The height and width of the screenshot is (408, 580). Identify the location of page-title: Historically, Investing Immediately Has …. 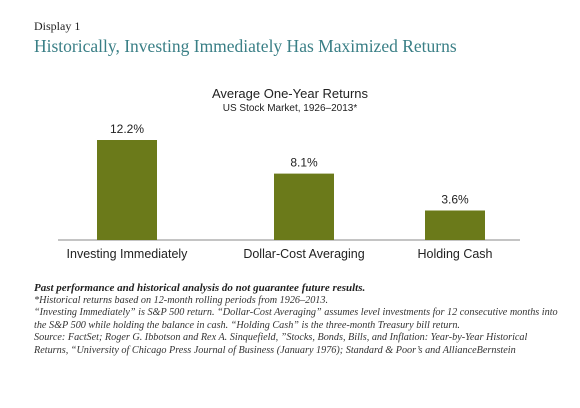
(245, 46).